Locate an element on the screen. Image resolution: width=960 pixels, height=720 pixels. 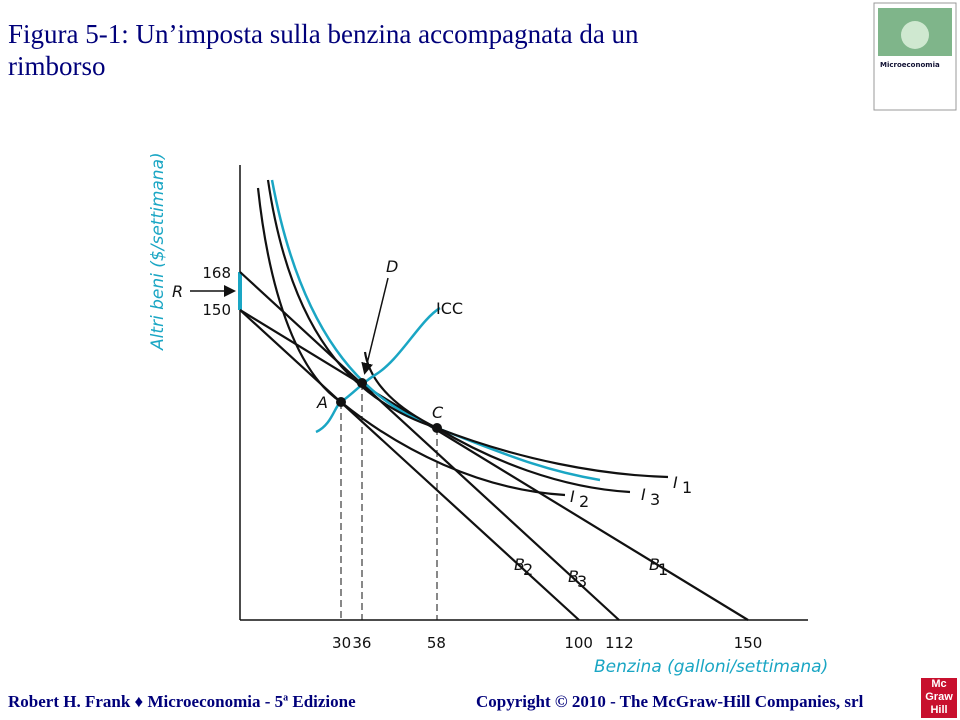
y-tick-label: 150 is located at coordinates (216, 310).